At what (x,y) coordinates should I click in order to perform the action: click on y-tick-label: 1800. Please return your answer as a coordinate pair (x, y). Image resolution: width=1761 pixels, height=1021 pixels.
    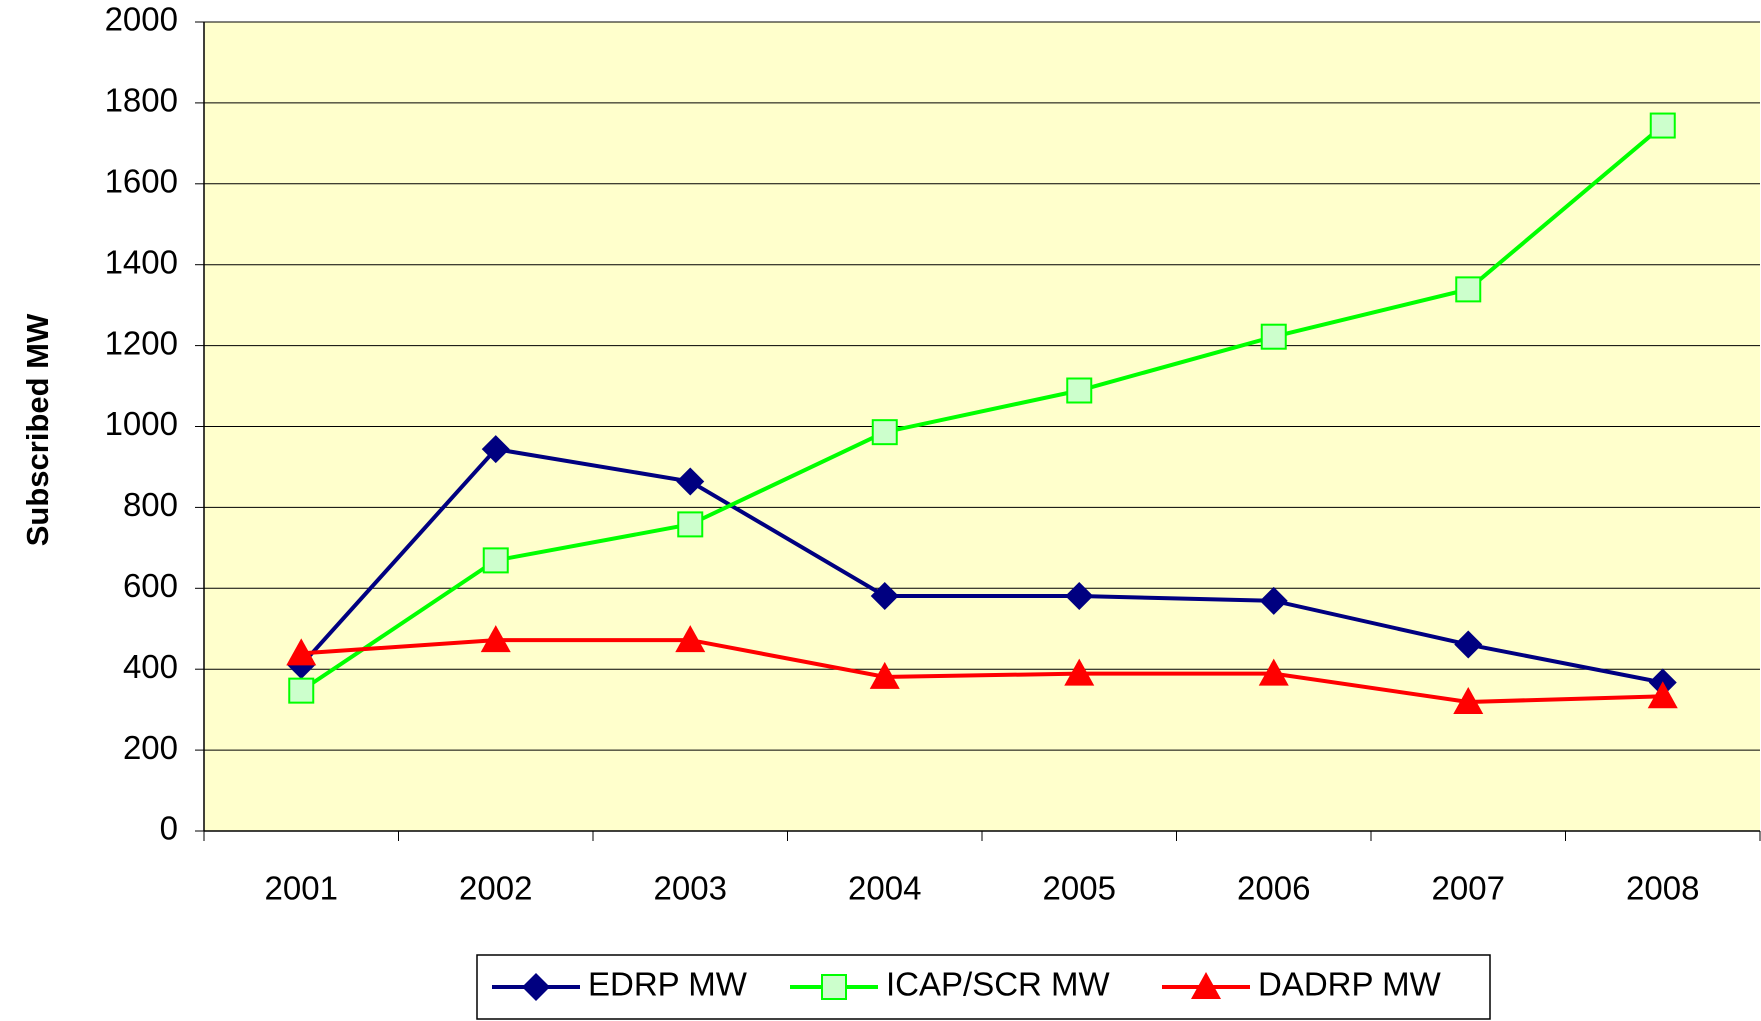
    Looking at the image, I should click on (141, 100).